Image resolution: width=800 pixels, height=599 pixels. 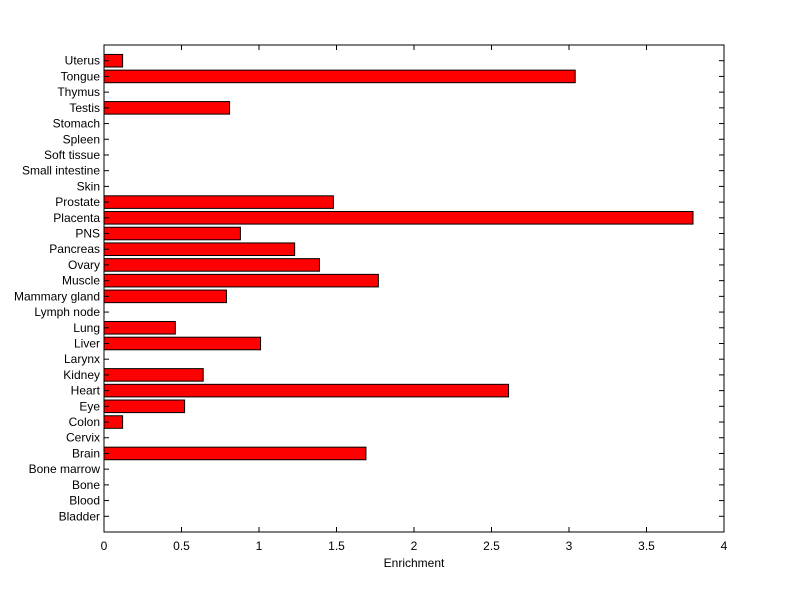 What do you see at coordinates (76, 124) in the screenshot?
I see `y-tick-label-stomach: Stomach` at bounding box center [76, 124].